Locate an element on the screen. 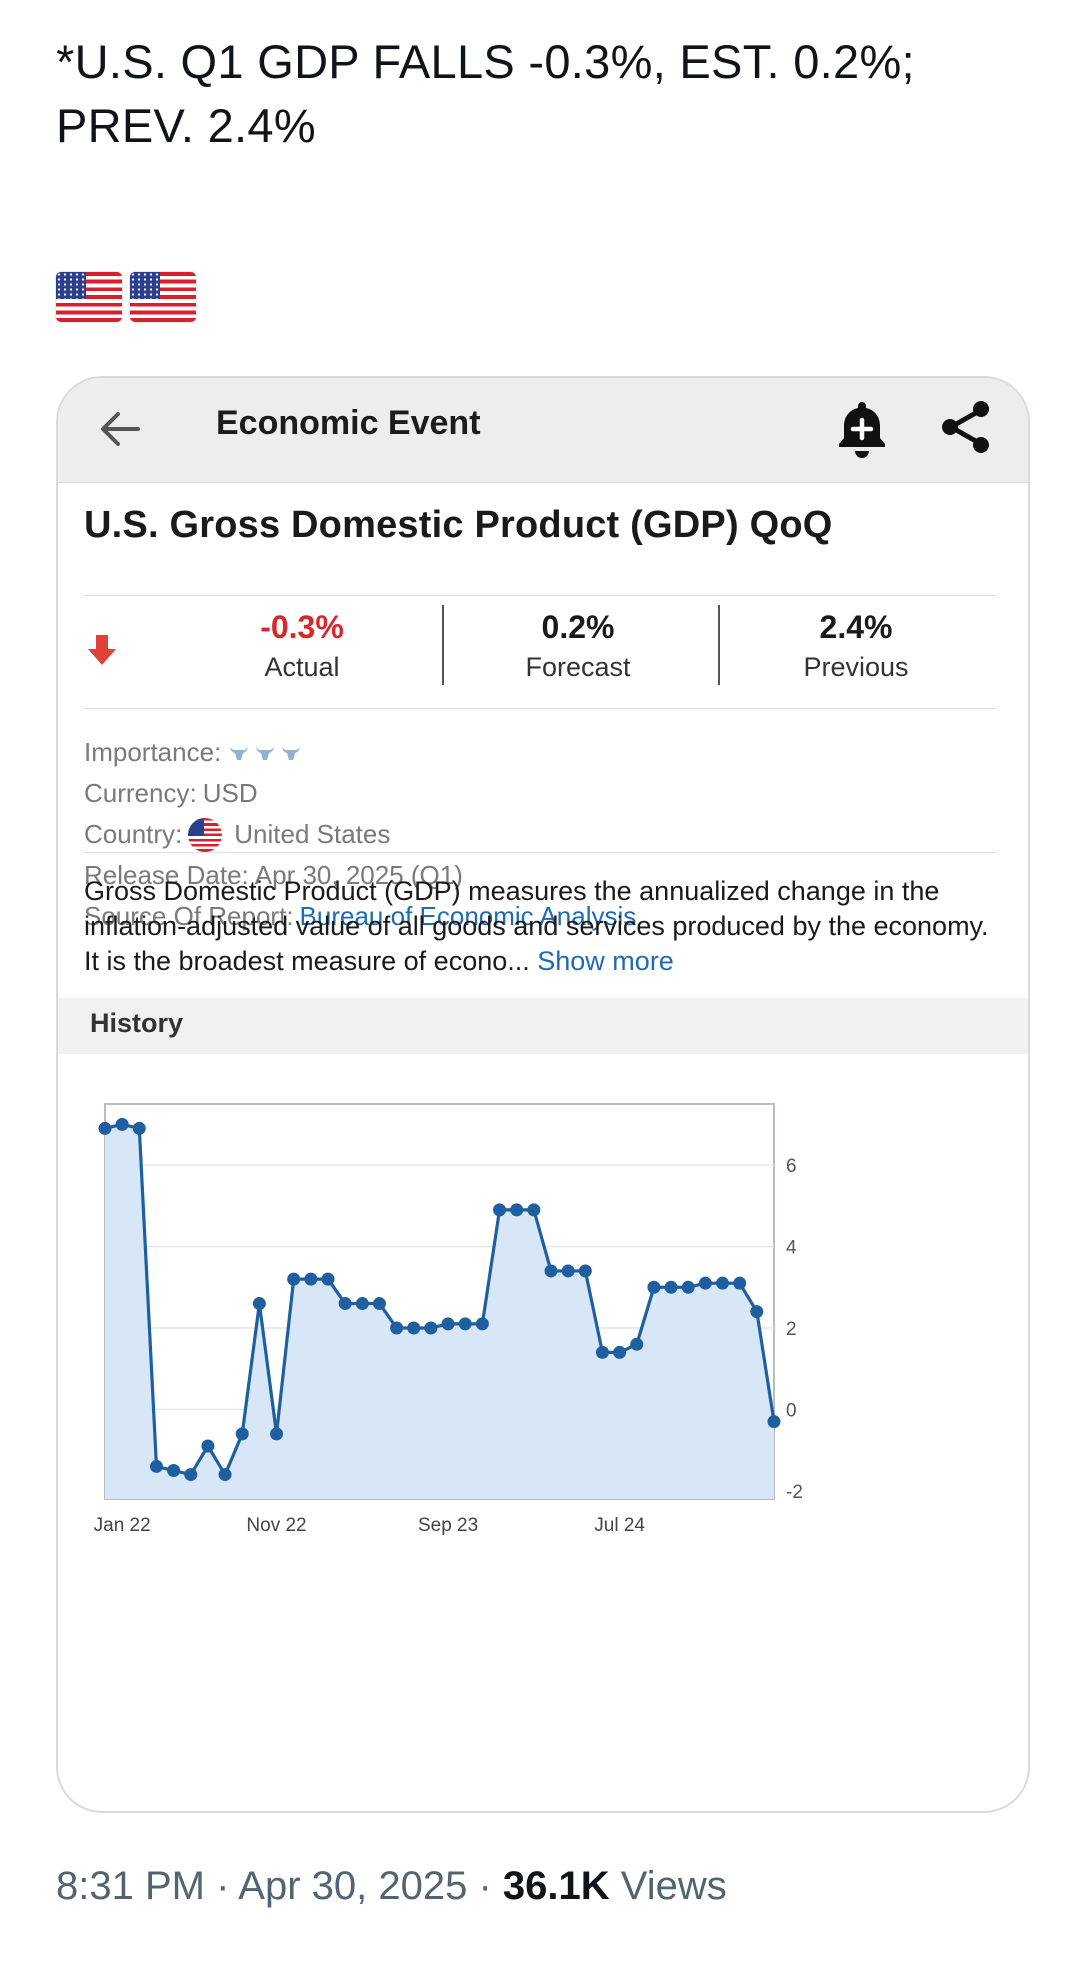  share-icon is located at coordinates (965, 427).